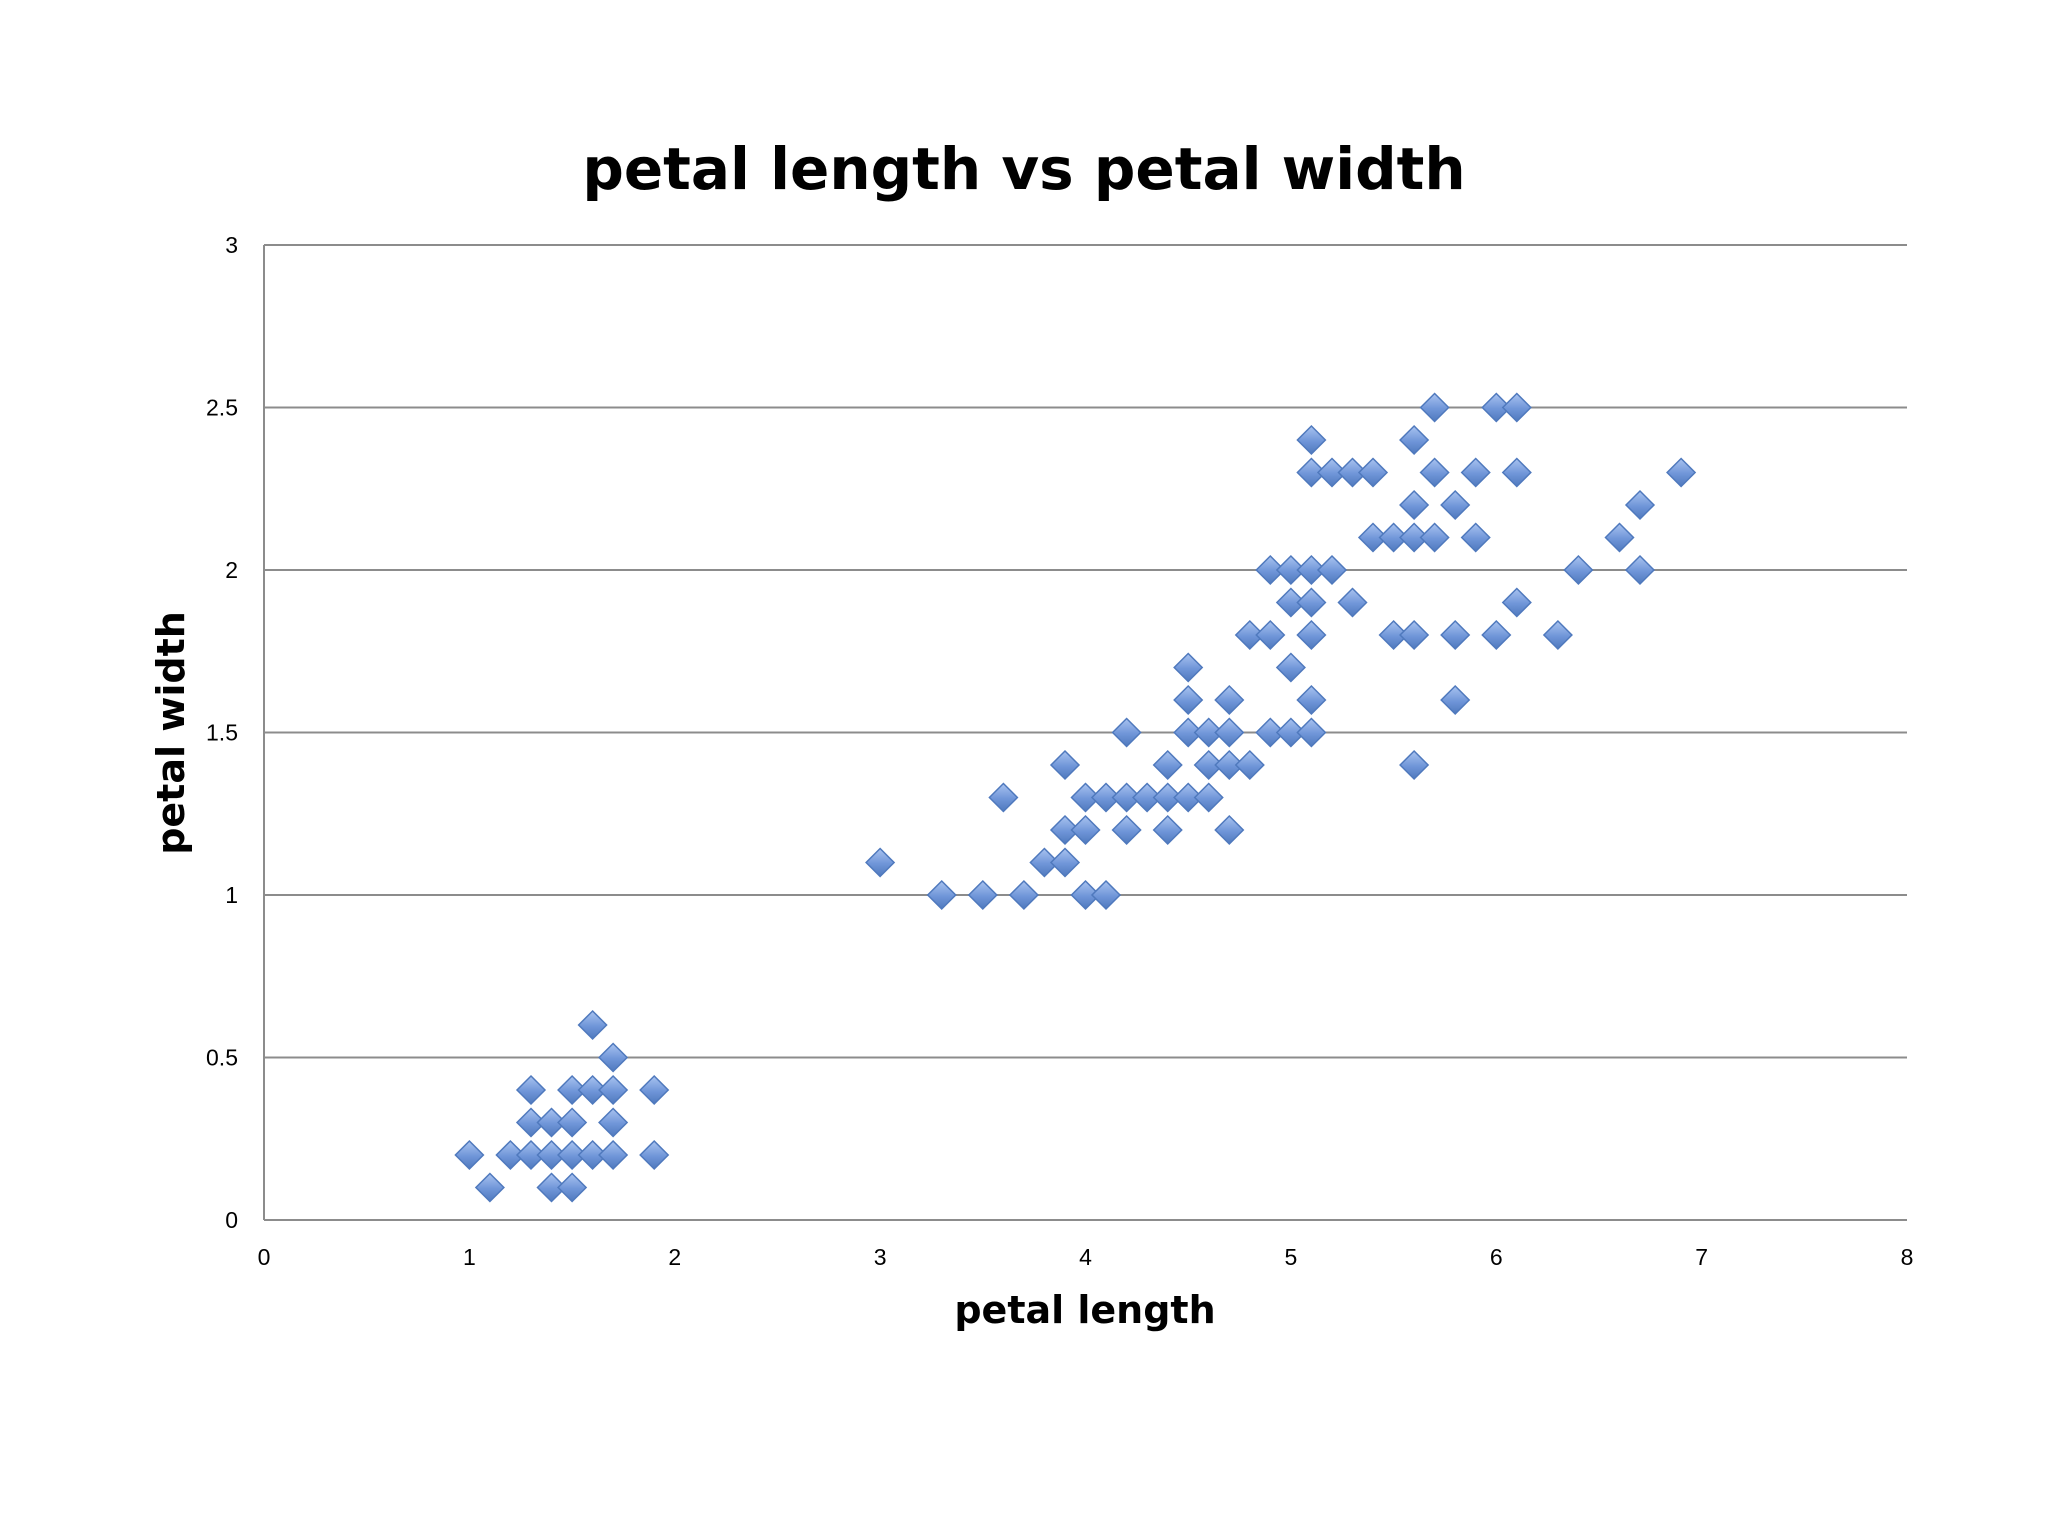  Describe the element at coordinates (1701, 1257) in the screenshot. I see `x-tick-label: 7` at that location.